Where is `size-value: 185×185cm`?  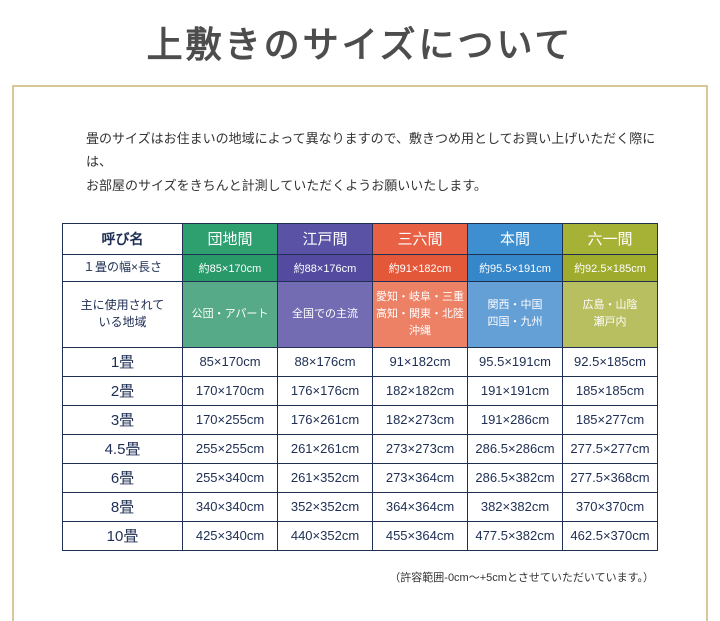 size-value: 185×185cm is located at coordinates (610, 390).